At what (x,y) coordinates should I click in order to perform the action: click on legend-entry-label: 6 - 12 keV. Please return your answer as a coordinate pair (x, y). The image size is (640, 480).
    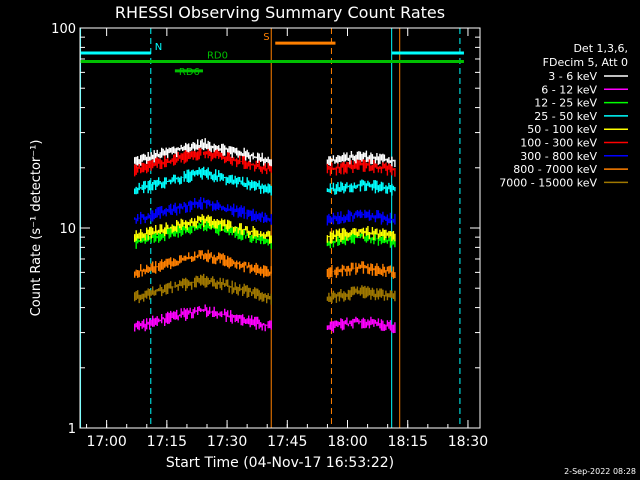
    Looking at the image, I should click on (569, 89).